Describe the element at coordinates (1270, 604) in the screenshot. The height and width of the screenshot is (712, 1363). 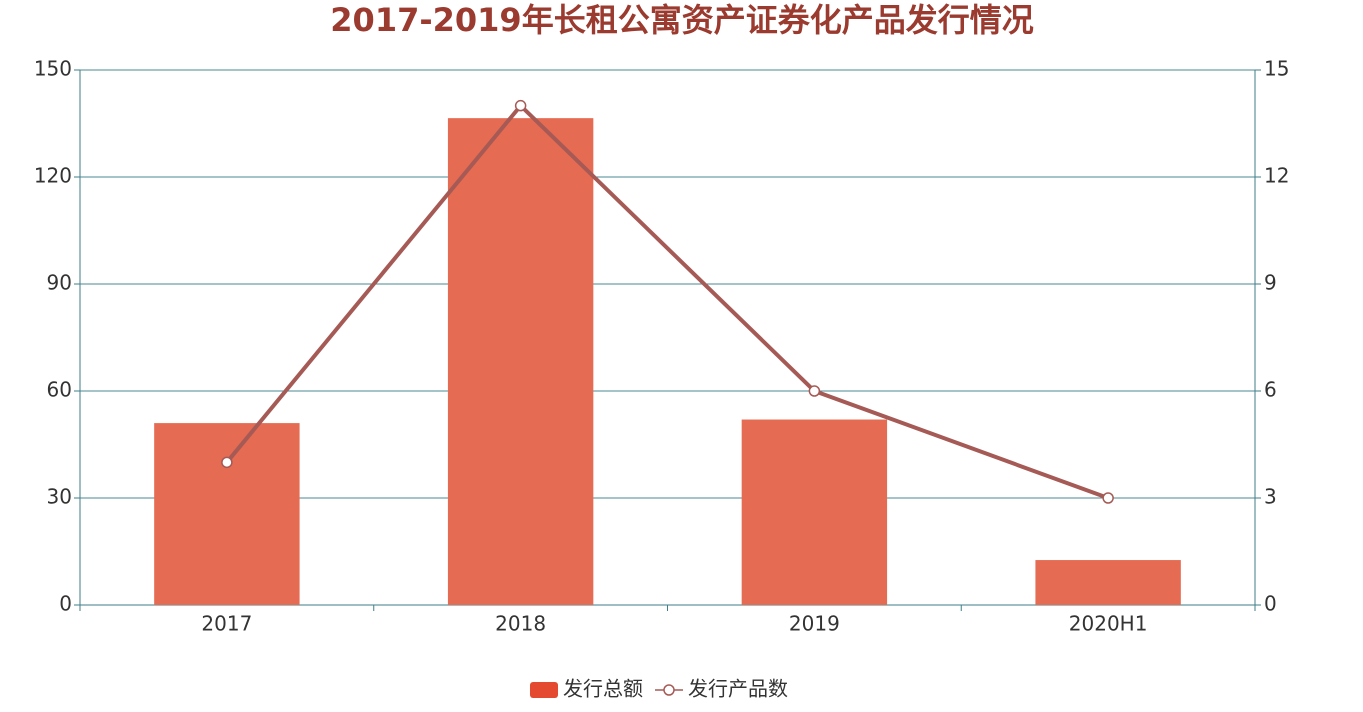
I see `y2-tick-label: 0` at that location.